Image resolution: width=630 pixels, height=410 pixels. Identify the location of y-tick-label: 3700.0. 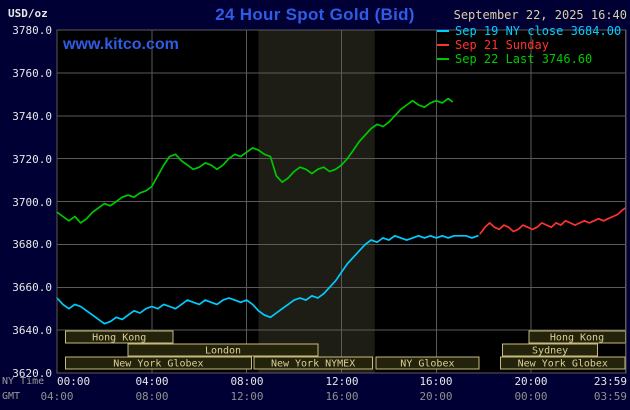
(32, 202).